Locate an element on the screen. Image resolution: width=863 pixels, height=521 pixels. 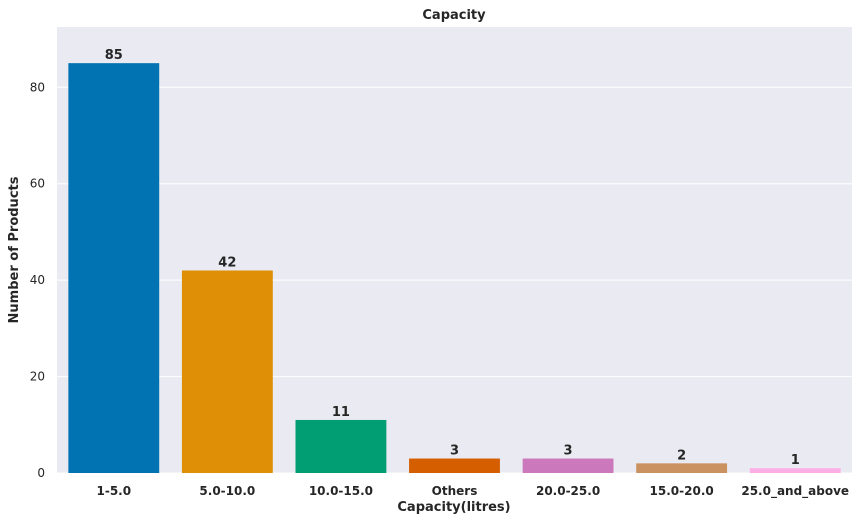
bar-value-label: 85 is located at coordinates (114, 55).